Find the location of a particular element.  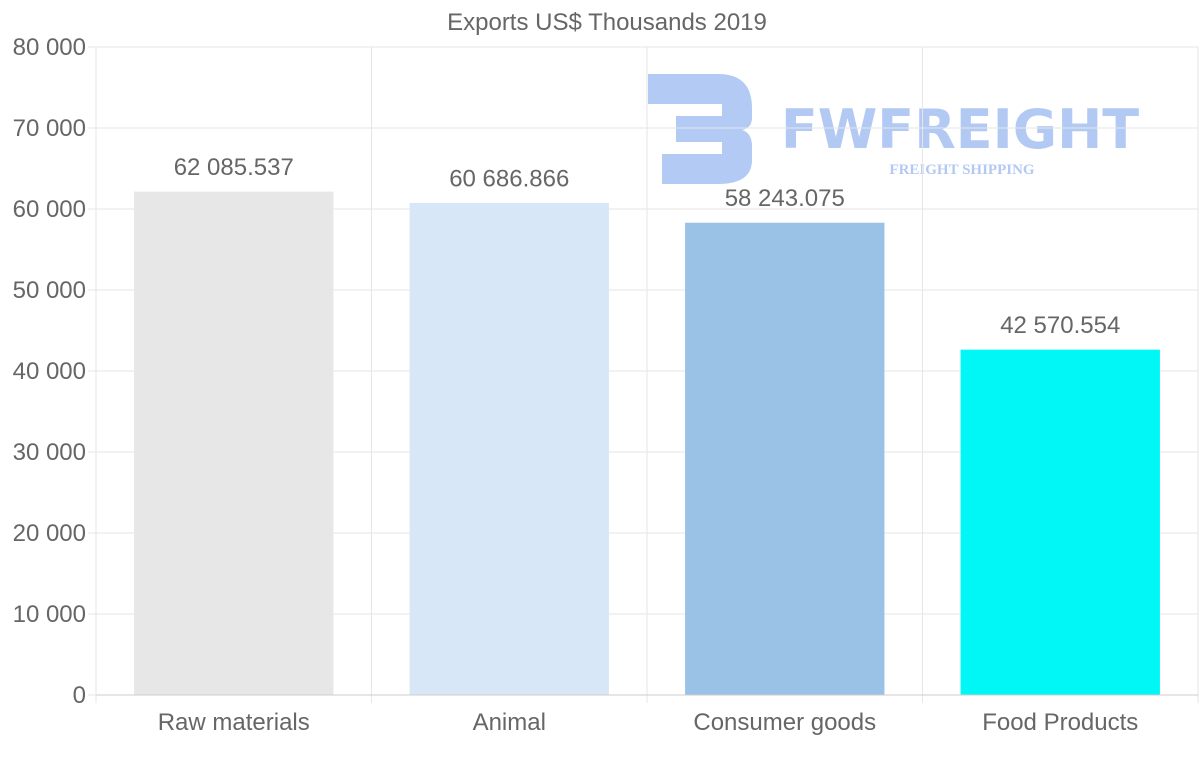

watermark-logo: FWFREIGHT FREIGHT SHIPPING is located at coordinates (893, 129).